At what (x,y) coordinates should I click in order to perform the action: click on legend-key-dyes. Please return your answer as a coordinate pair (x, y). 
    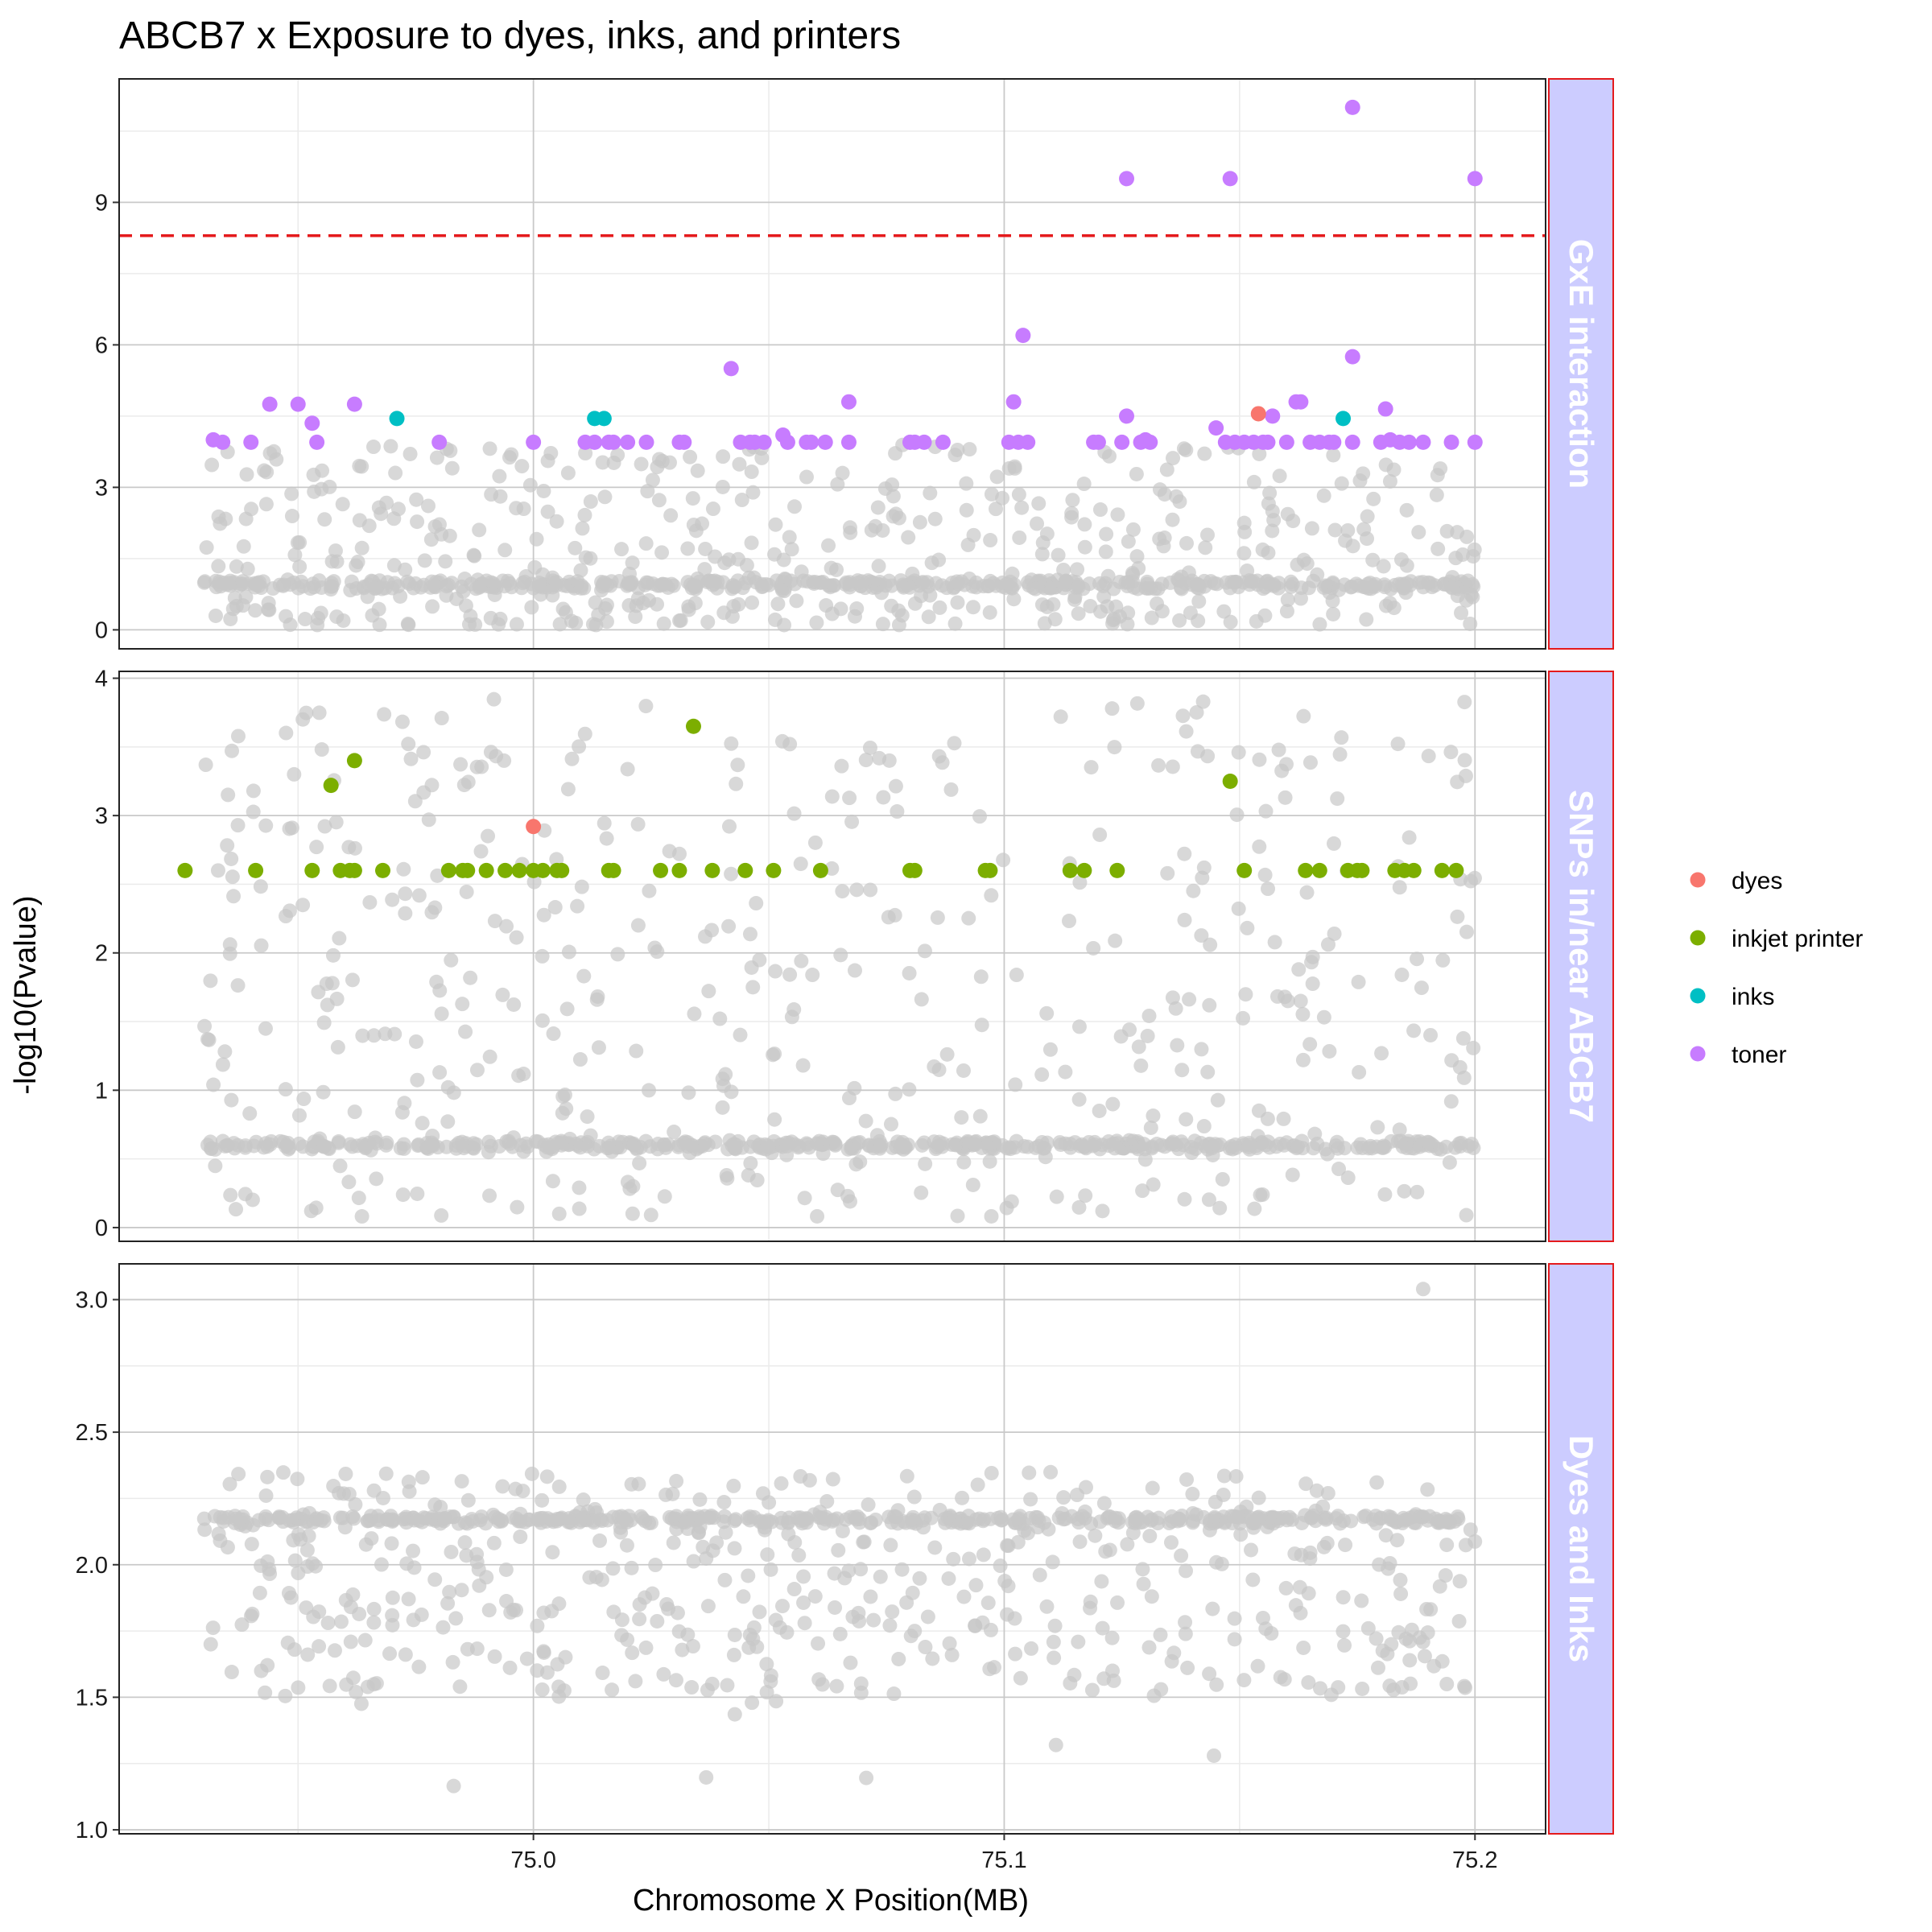
    Looking at the image, I should click on (1698, 880).